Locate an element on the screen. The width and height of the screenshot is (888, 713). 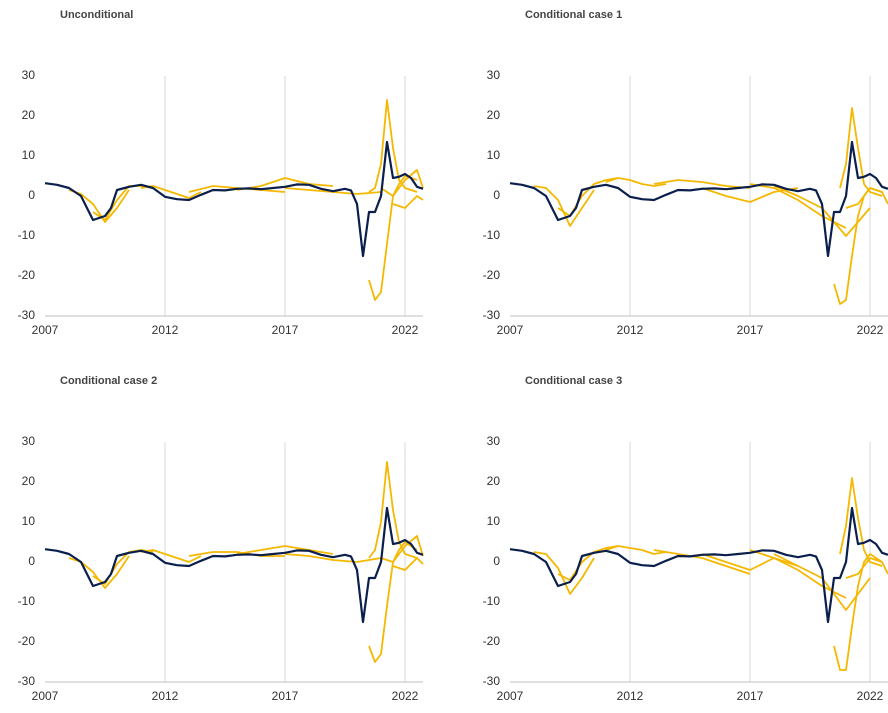
panel-title: Unconditional is located at coordinates (96, 15).